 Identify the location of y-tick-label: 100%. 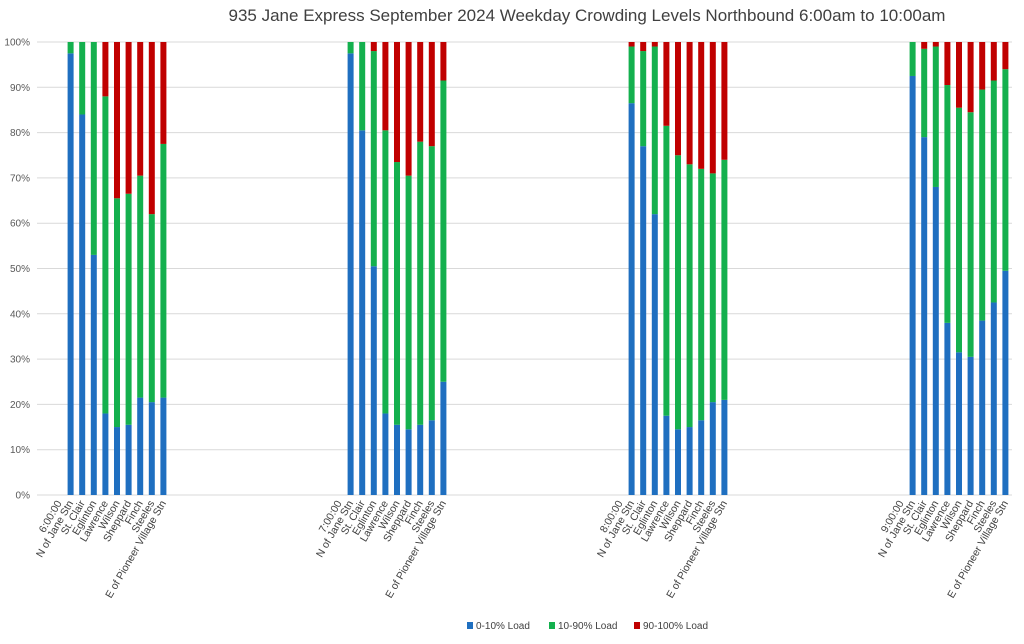
(17, 43).